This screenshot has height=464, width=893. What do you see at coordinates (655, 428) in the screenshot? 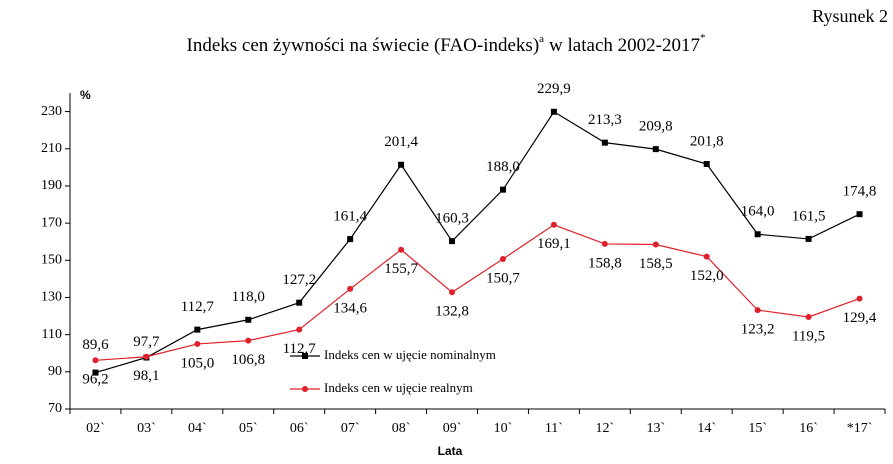
I see `x-tick-label: 13`` at bounding box center [655, 428].